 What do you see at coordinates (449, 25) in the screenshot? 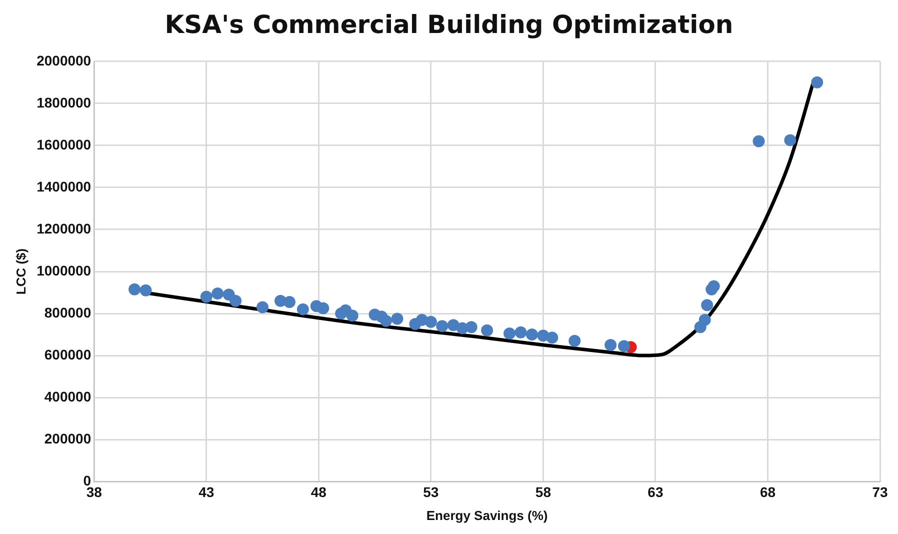
I see `chart-title: KSA's Commercial Building Optimization` at bounding box center [449, 25].